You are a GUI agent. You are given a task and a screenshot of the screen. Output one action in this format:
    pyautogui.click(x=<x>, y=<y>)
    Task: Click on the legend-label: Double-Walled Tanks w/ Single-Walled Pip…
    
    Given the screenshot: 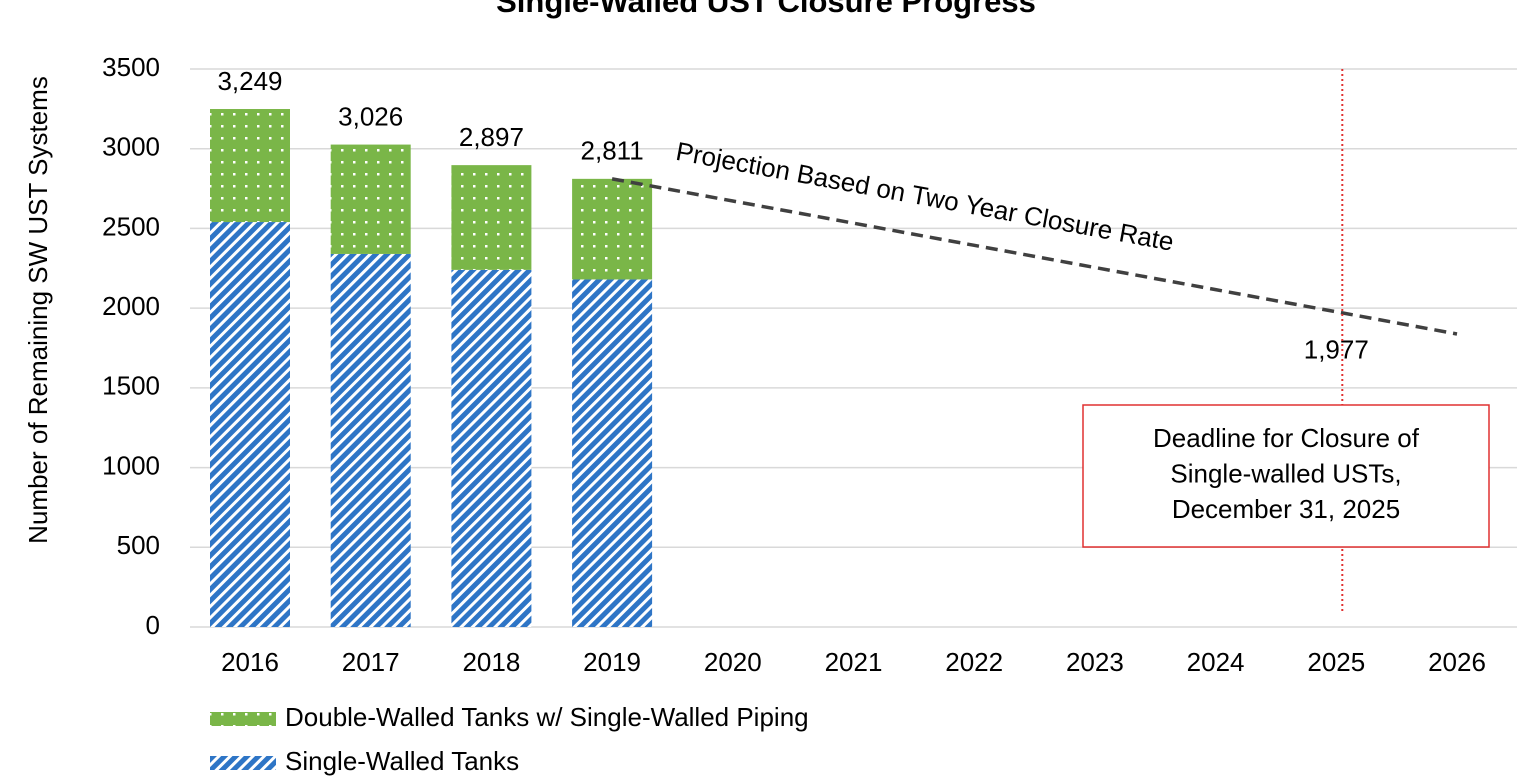 What is the action you would take?
    pyautogui.click(x=547, y=717)
    